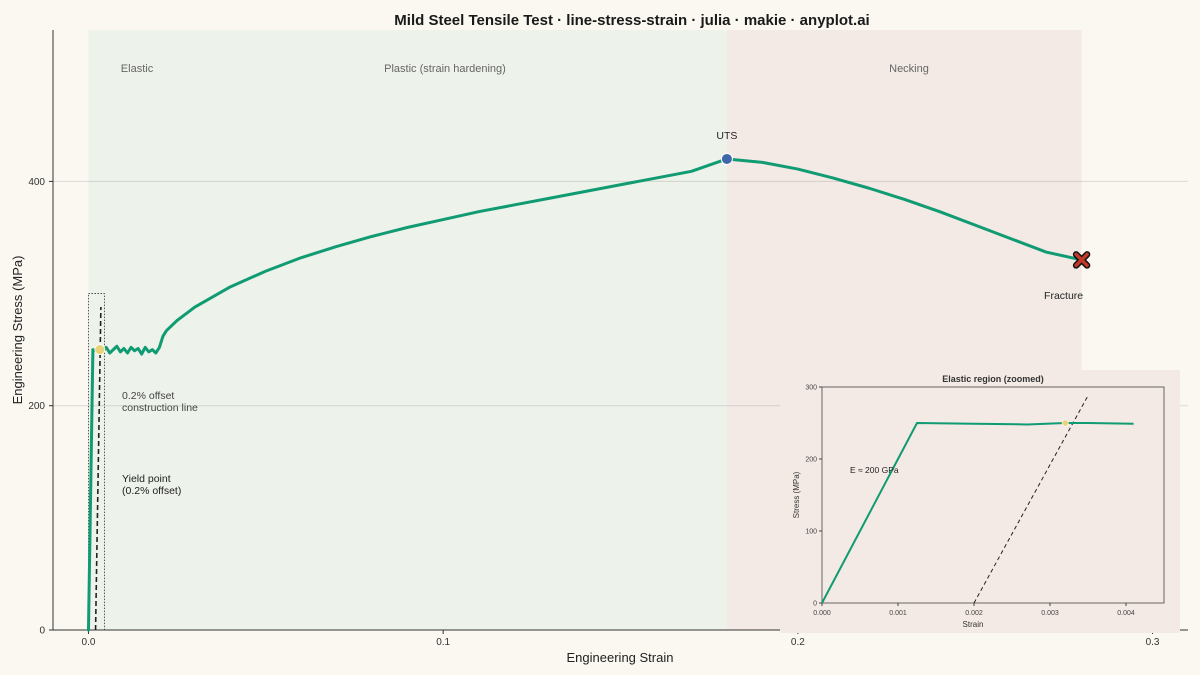 This screenshot has width=1200, height=675. What do you see at coordinates (42, 631) in the screenshot?
I see `y-tick-label: 0` at bounding box center [42, 631].